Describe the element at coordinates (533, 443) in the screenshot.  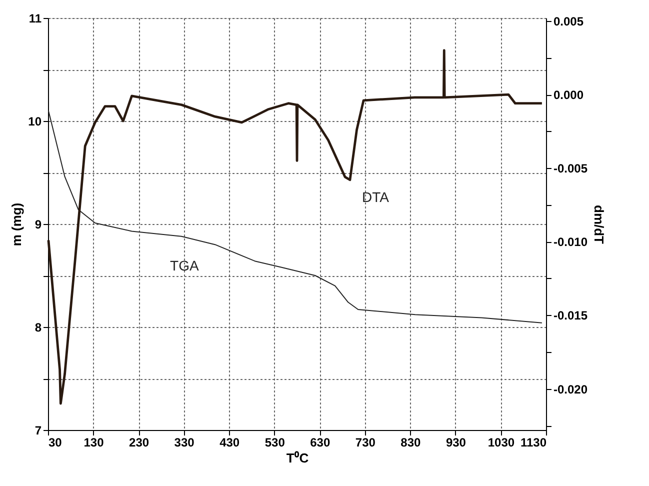
I see `x-tick-label: 1130` at that location.